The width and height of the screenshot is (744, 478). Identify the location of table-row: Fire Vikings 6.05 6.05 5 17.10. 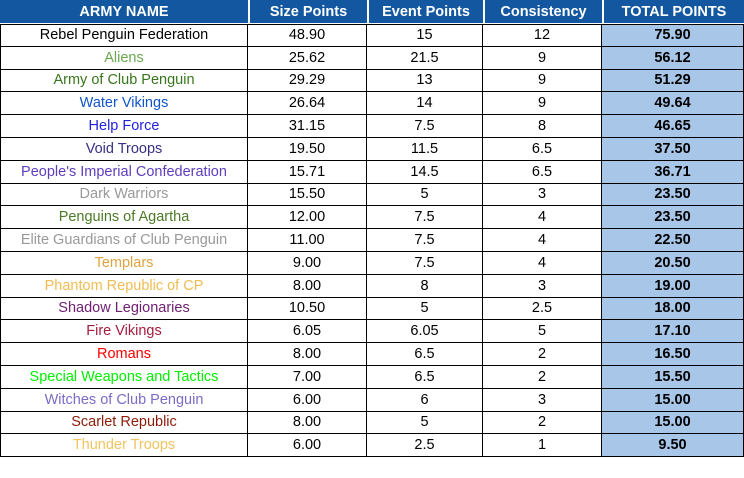
(372, 332).